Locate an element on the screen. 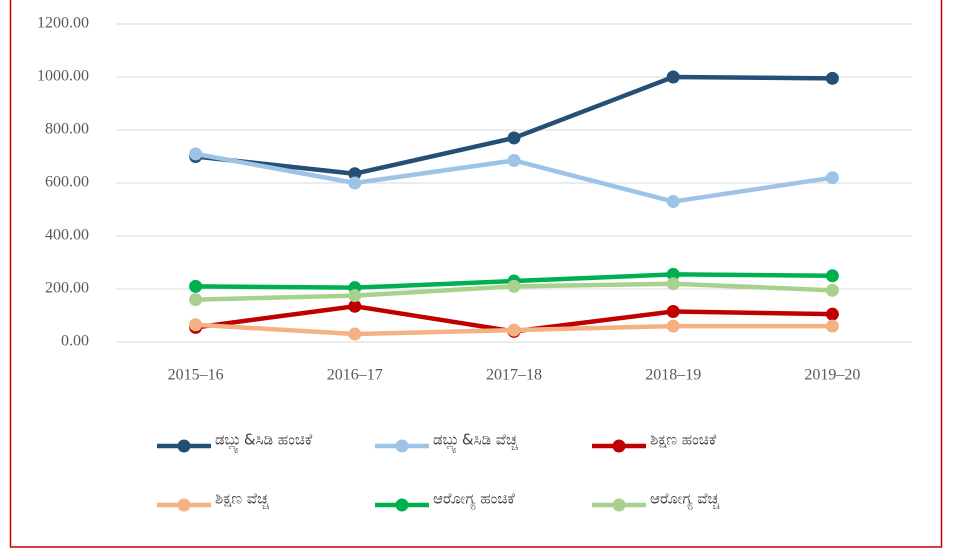 Image resolution: width=957 pixels, height=553 pixels. x-tick-label: 2017–18 is located at coordinates (514, 375).